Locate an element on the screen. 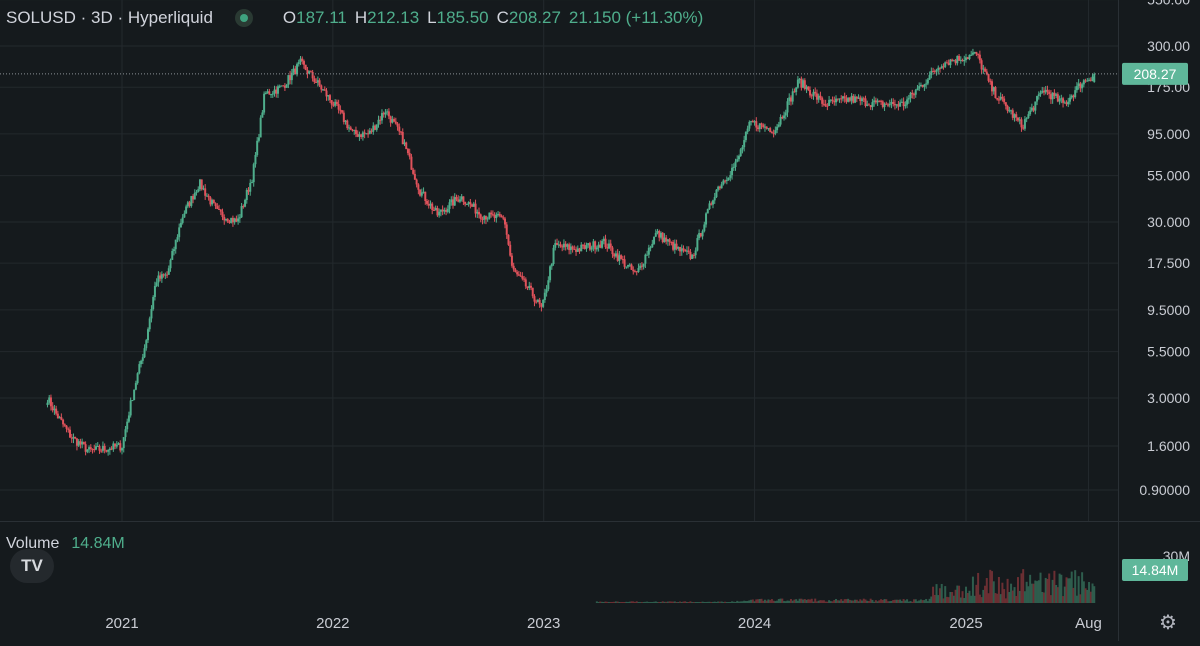 This screenshot has width=1200, height=646. volume-badge is located at coordinates (1155, 570).